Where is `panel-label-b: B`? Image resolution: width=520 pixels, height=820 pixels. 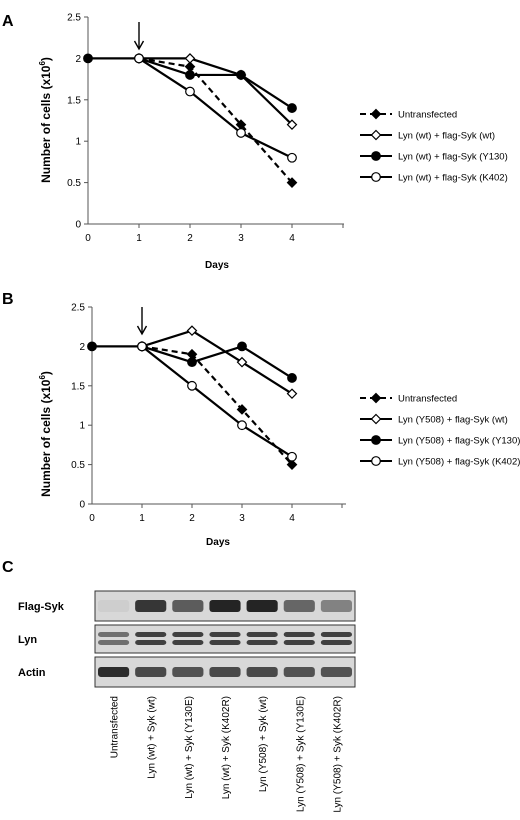 panel-label-b: B is located at coordinates (8, 299).